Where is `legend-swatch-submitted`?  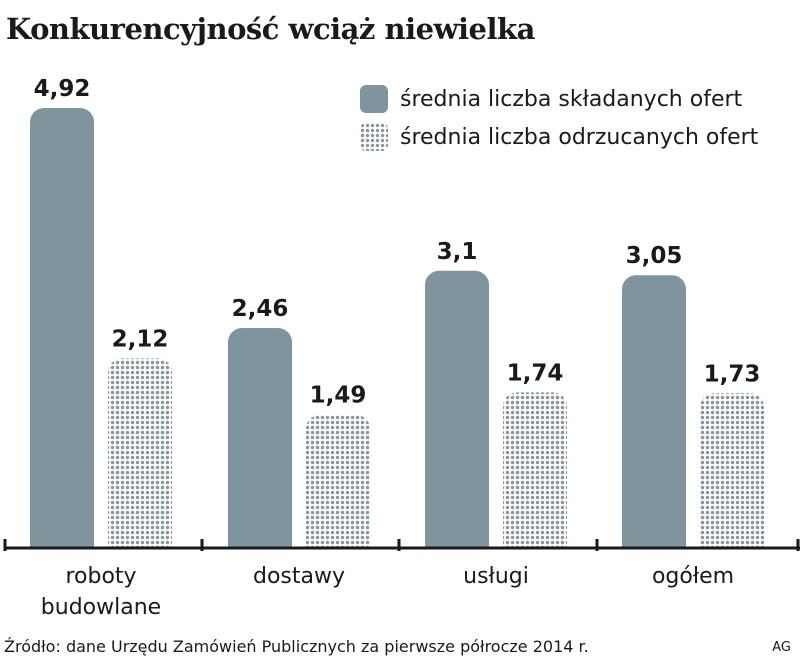 legend-swatch-submitted is located at coordinates (374, 99).